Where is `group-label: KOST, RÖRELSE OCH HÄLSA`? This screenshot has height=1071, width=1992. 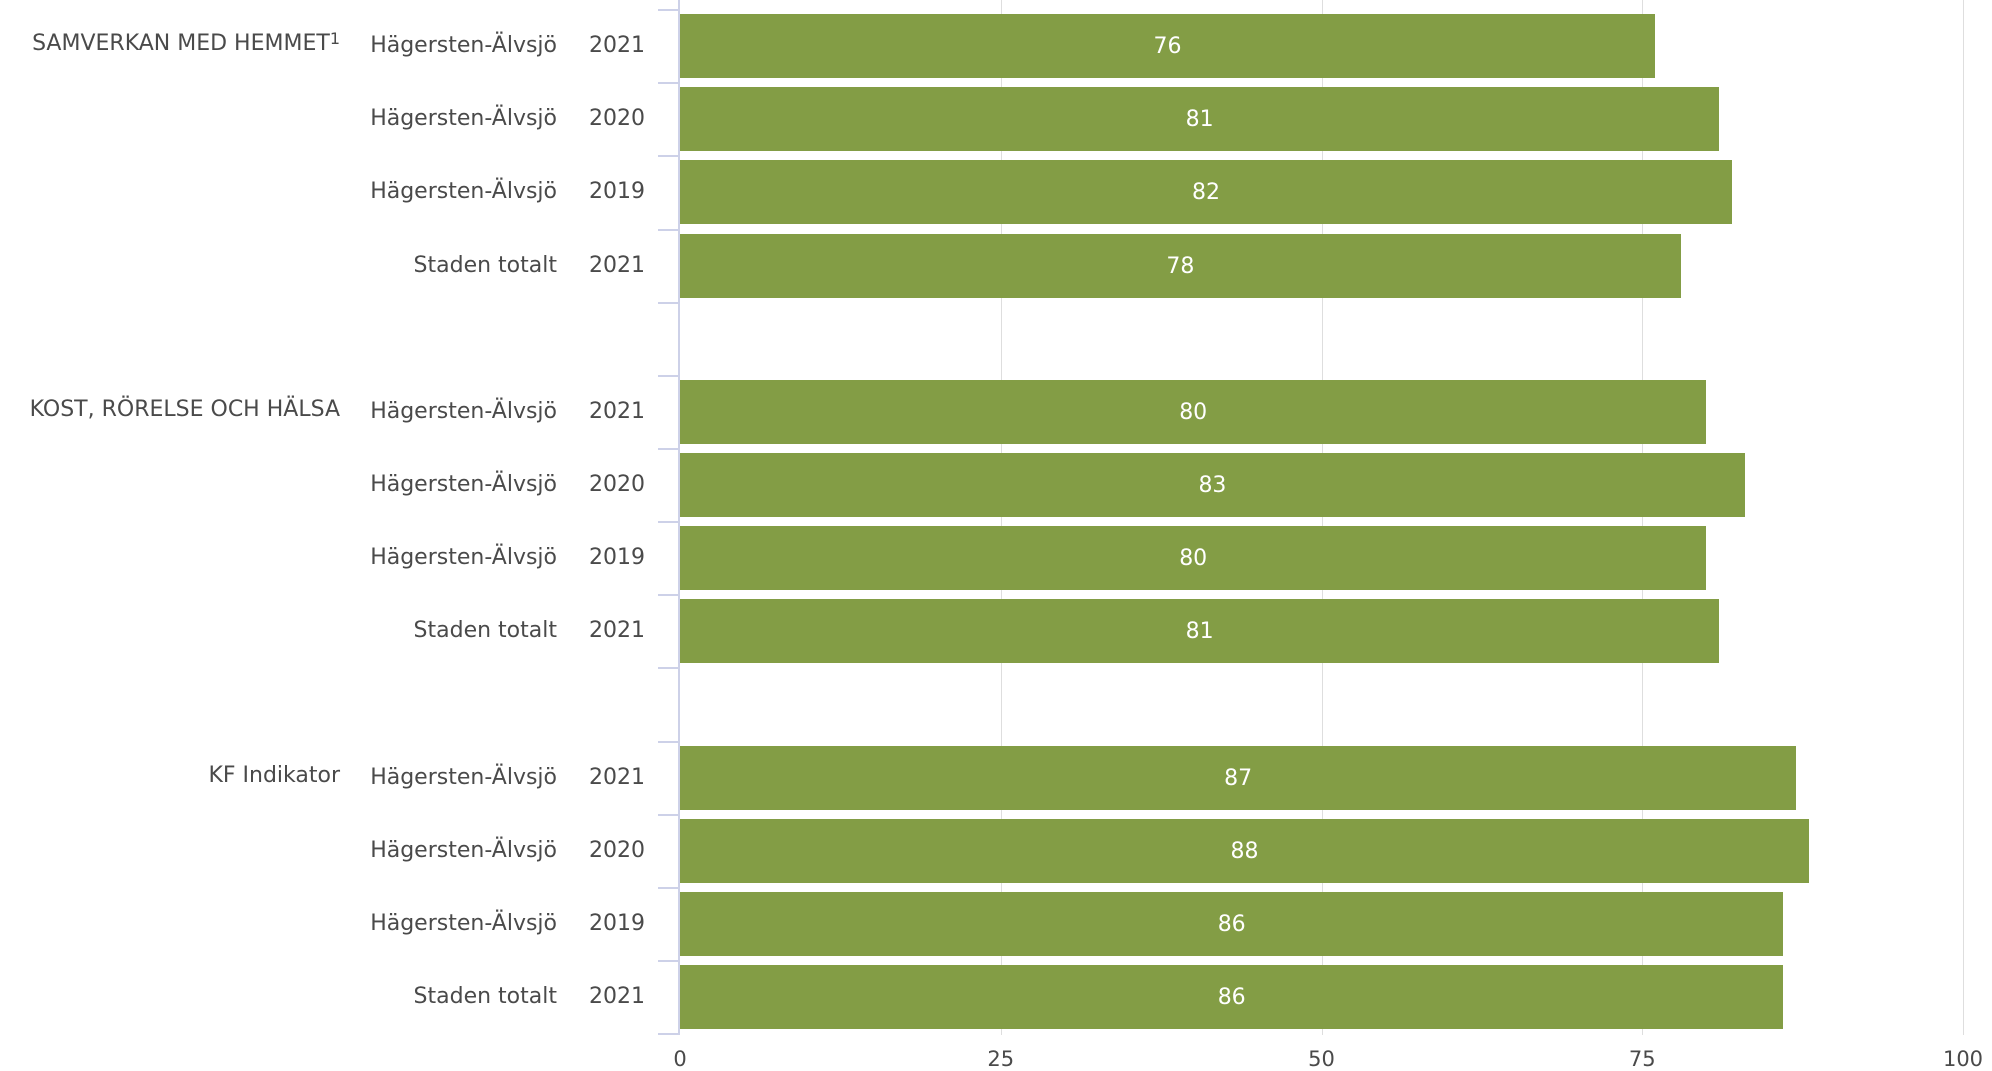 group-label: KOST, RÖRELSE OCH HÄLSA is located at coordinates (184, 409).